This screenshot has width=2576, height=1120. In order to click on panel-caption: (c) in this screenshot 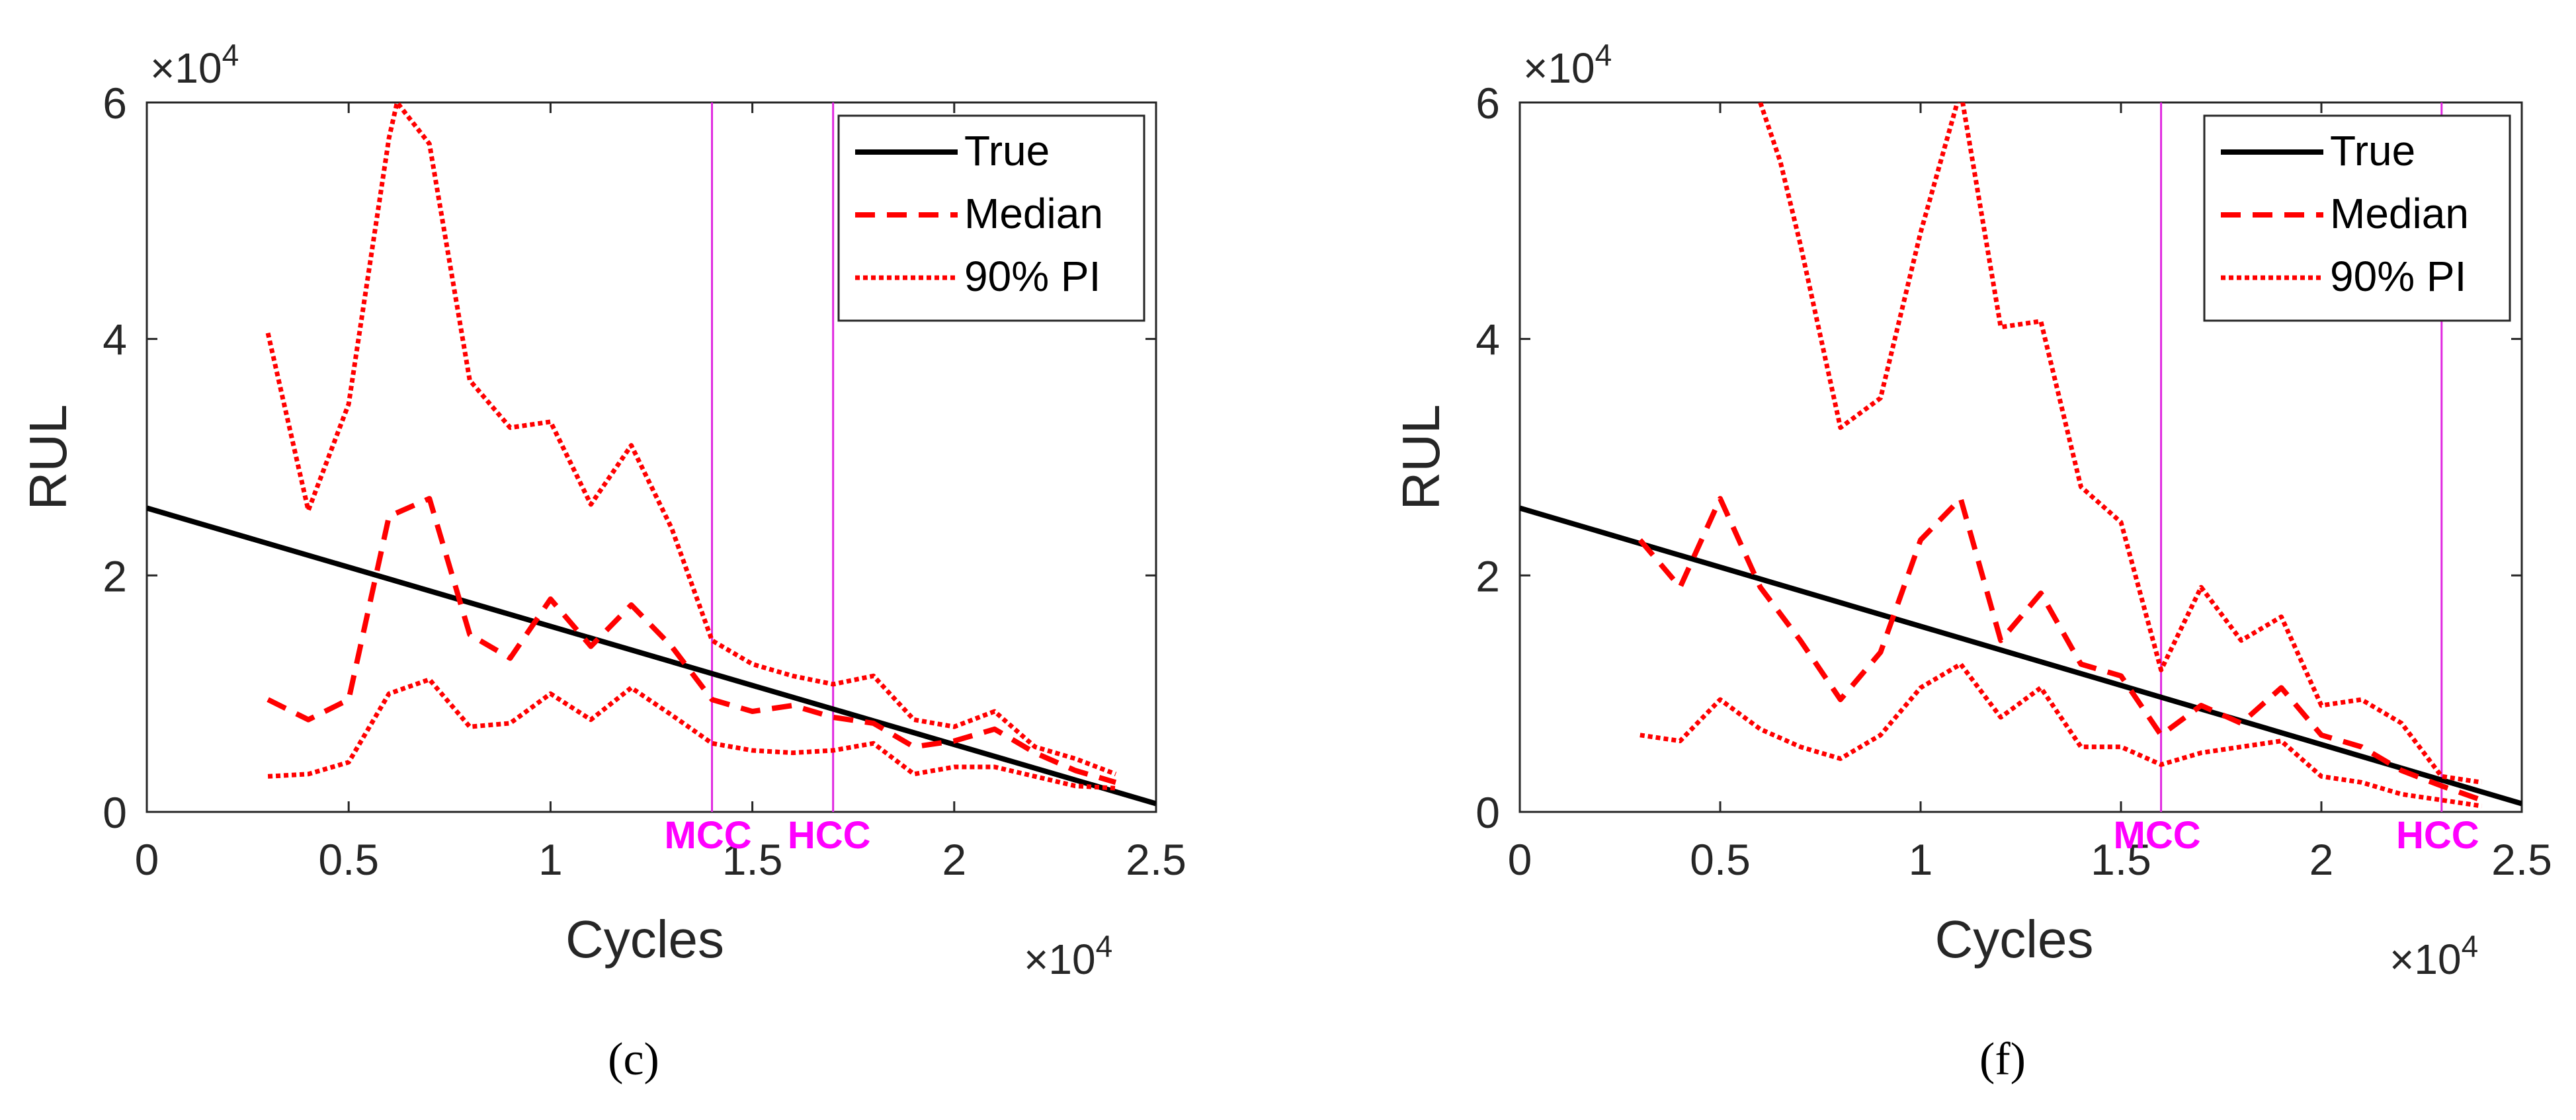, I will do `click(633, 1059)`.